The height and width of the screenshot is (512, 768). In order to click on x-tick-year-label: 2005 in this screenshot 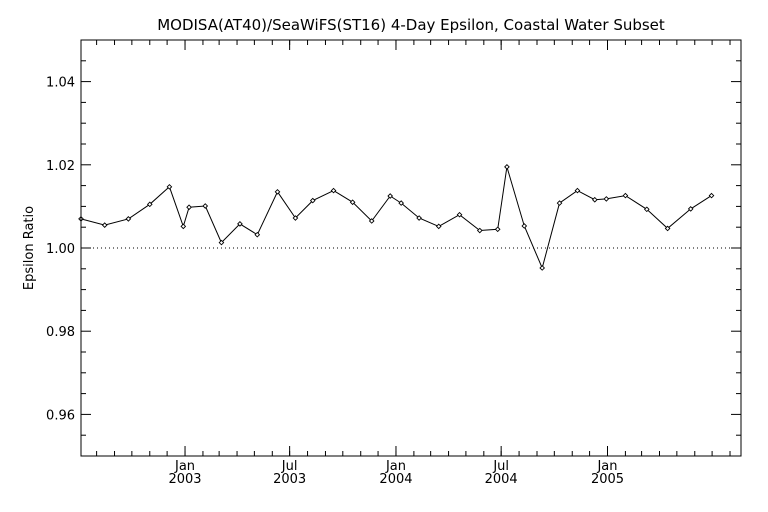, I will do `click(607, 479)`.